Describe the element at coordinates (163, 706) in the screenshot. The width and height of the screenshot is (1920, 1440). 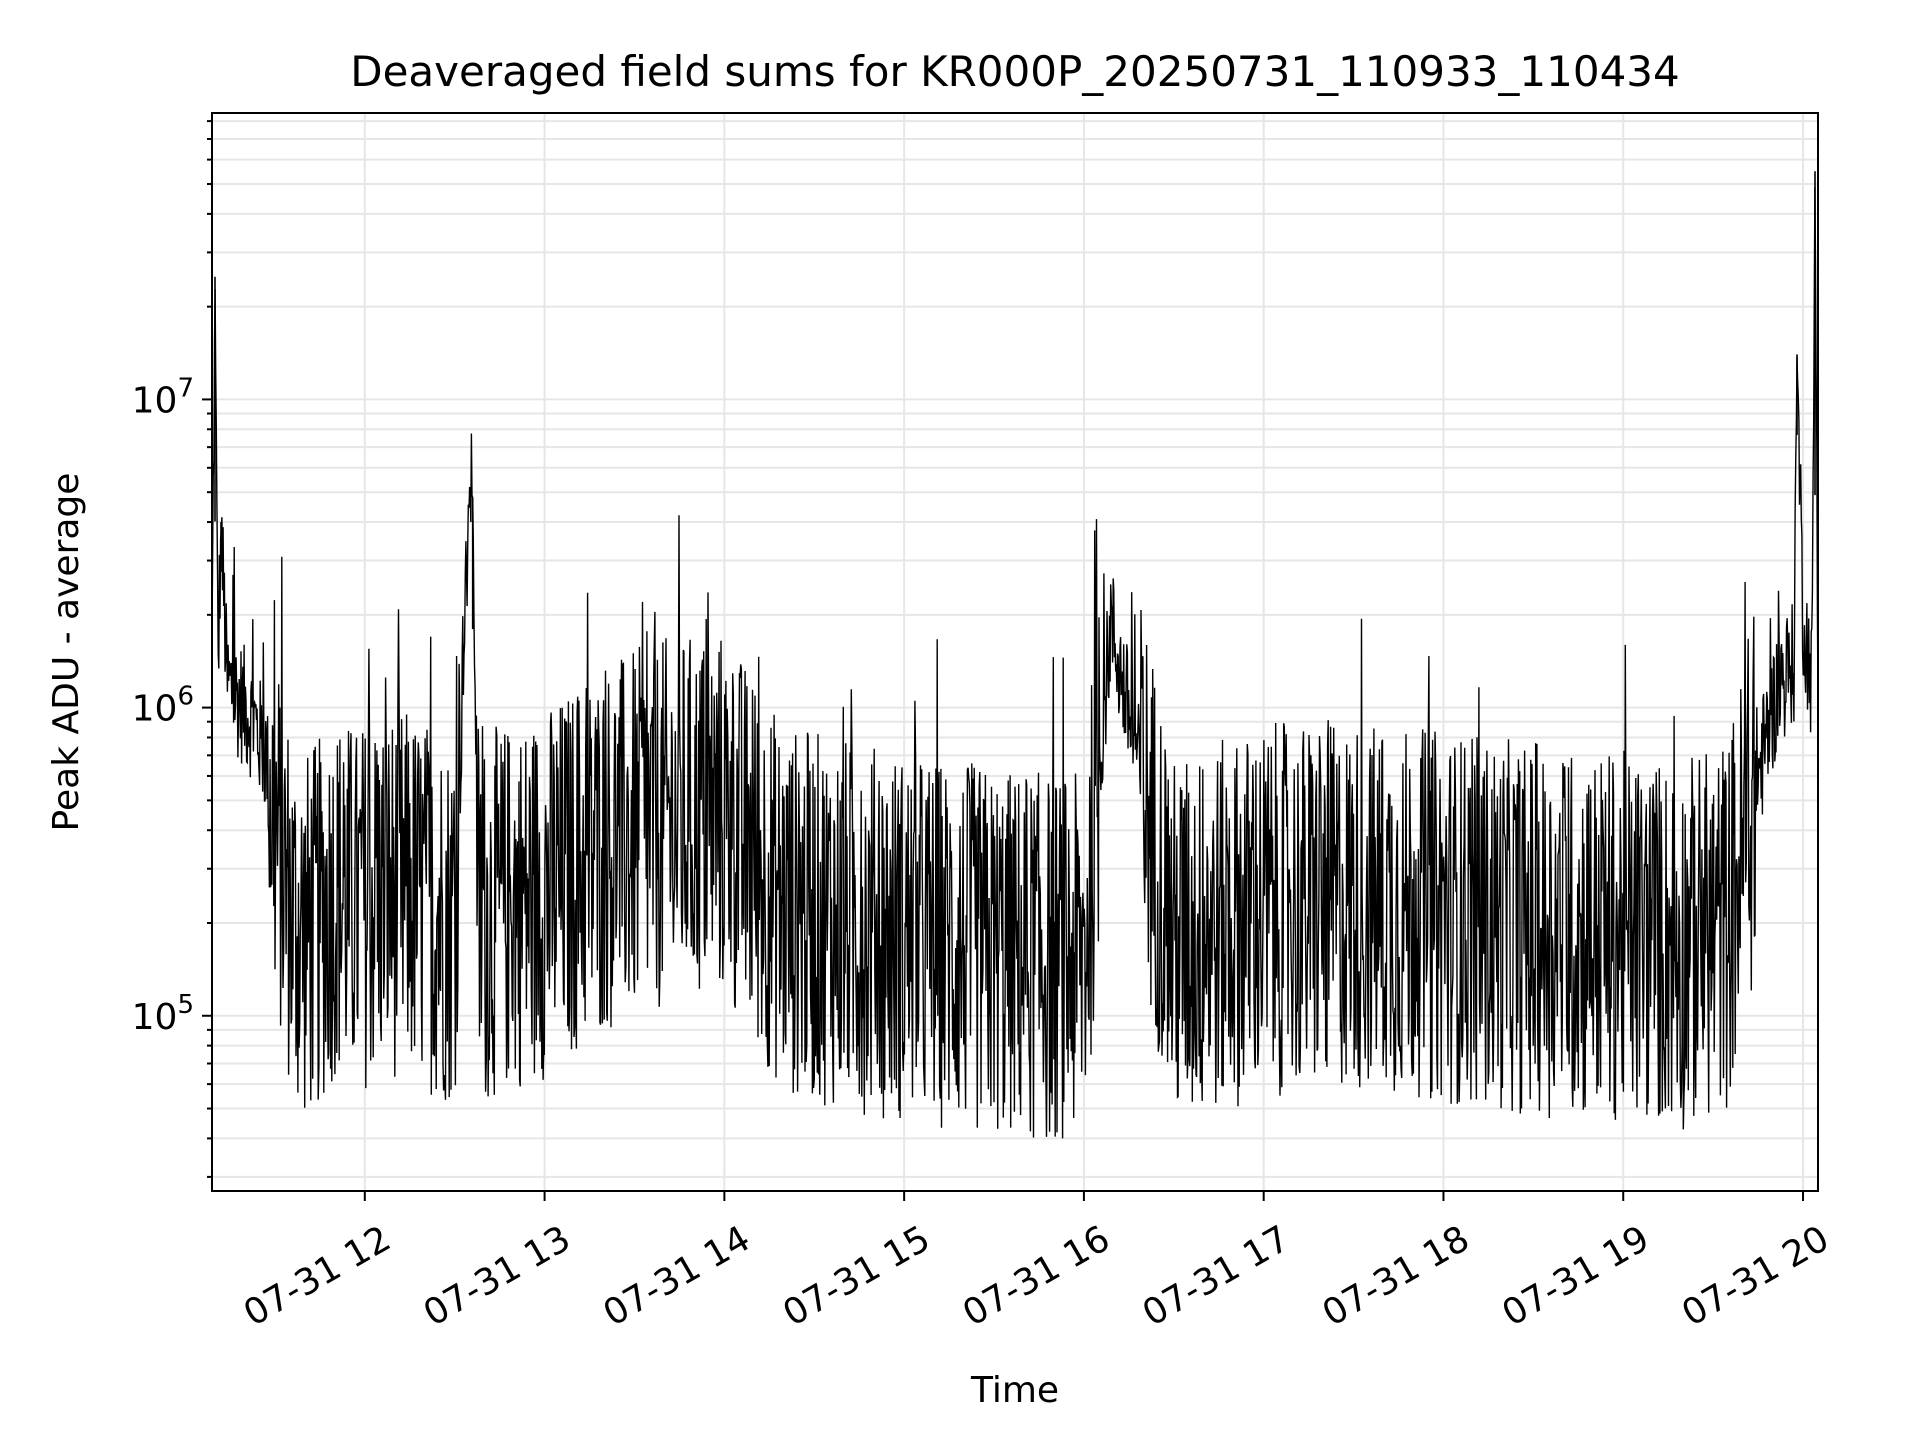
I see `y-tick-label: 10⁶` at that location.